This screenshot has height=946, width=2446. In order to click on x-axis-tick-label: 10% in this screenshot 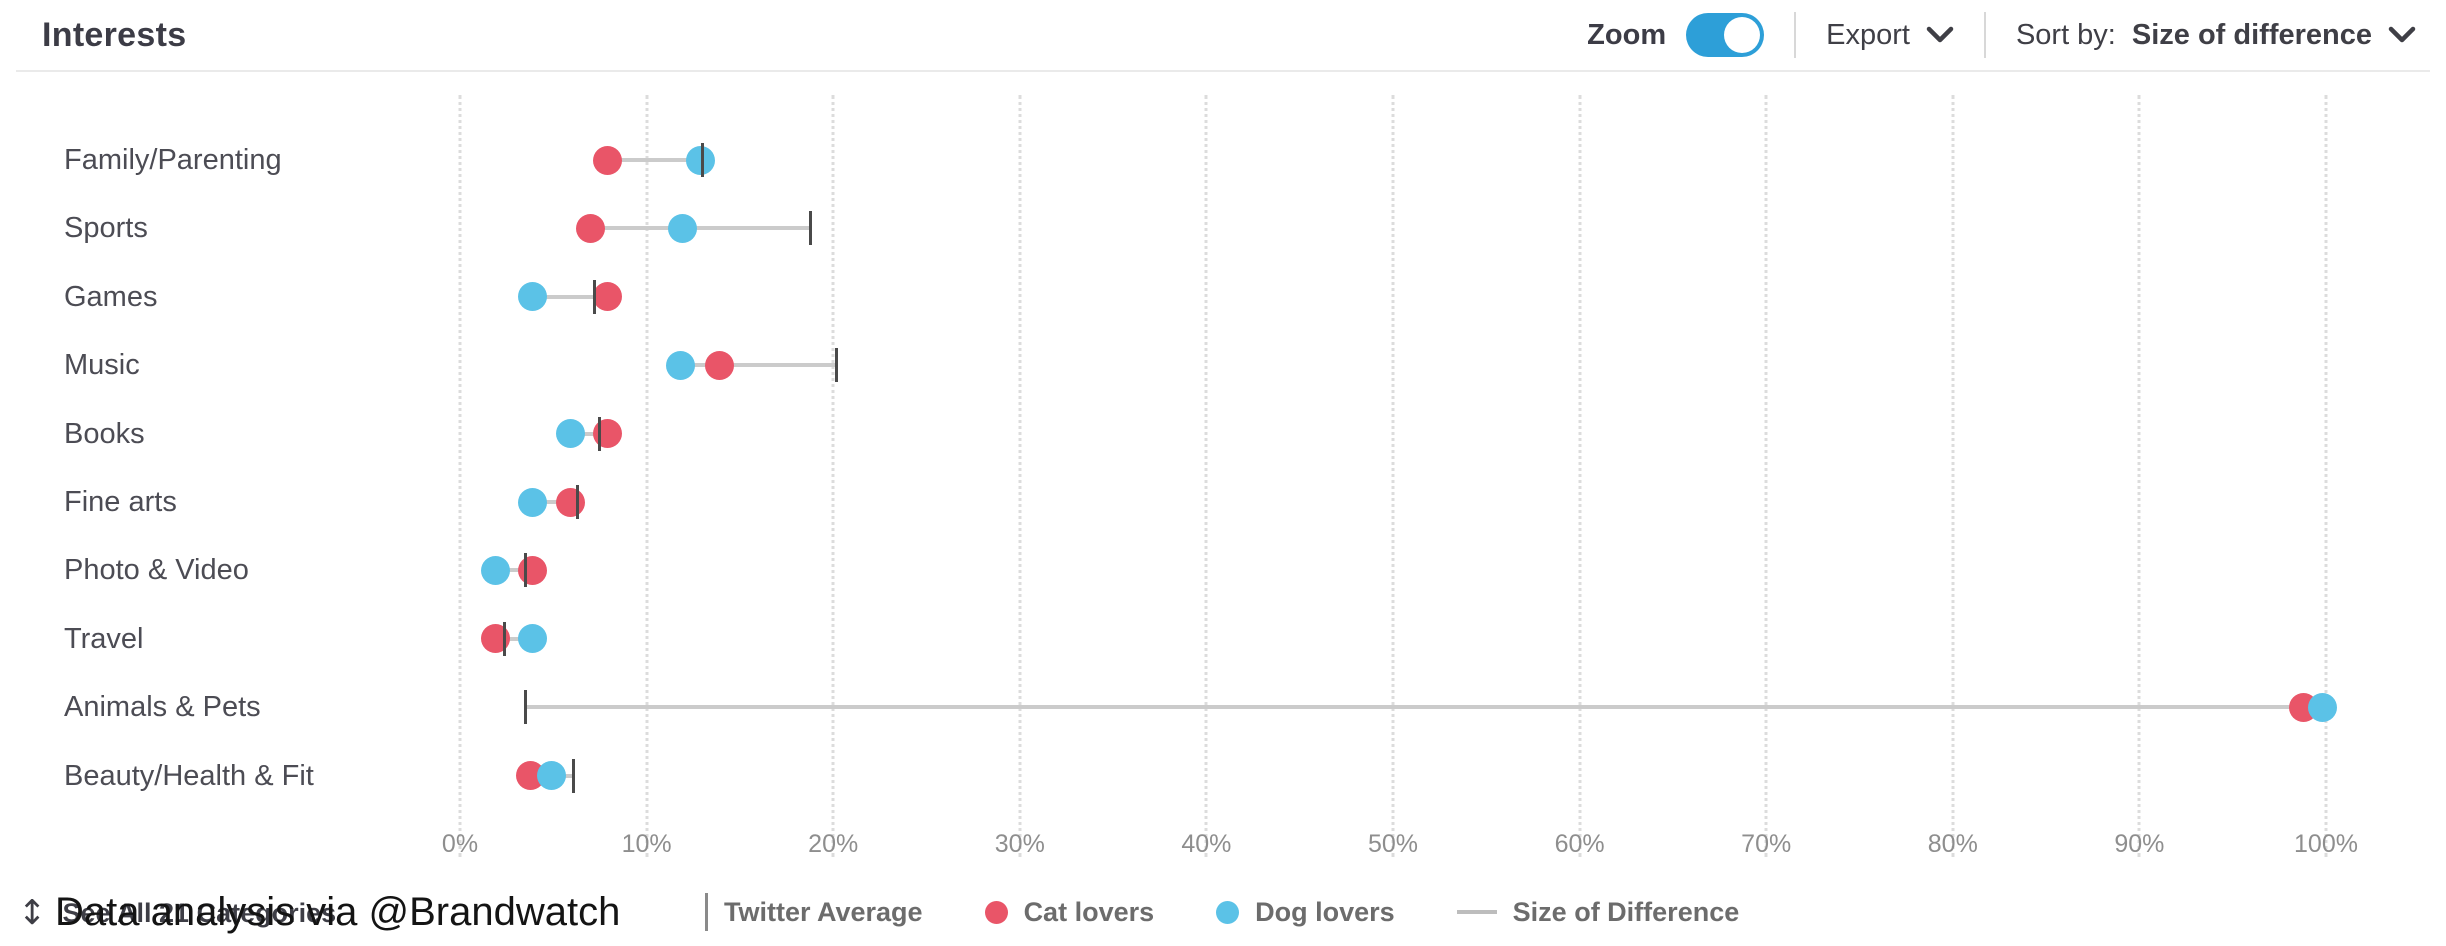, I will do `click(646, 844)`.